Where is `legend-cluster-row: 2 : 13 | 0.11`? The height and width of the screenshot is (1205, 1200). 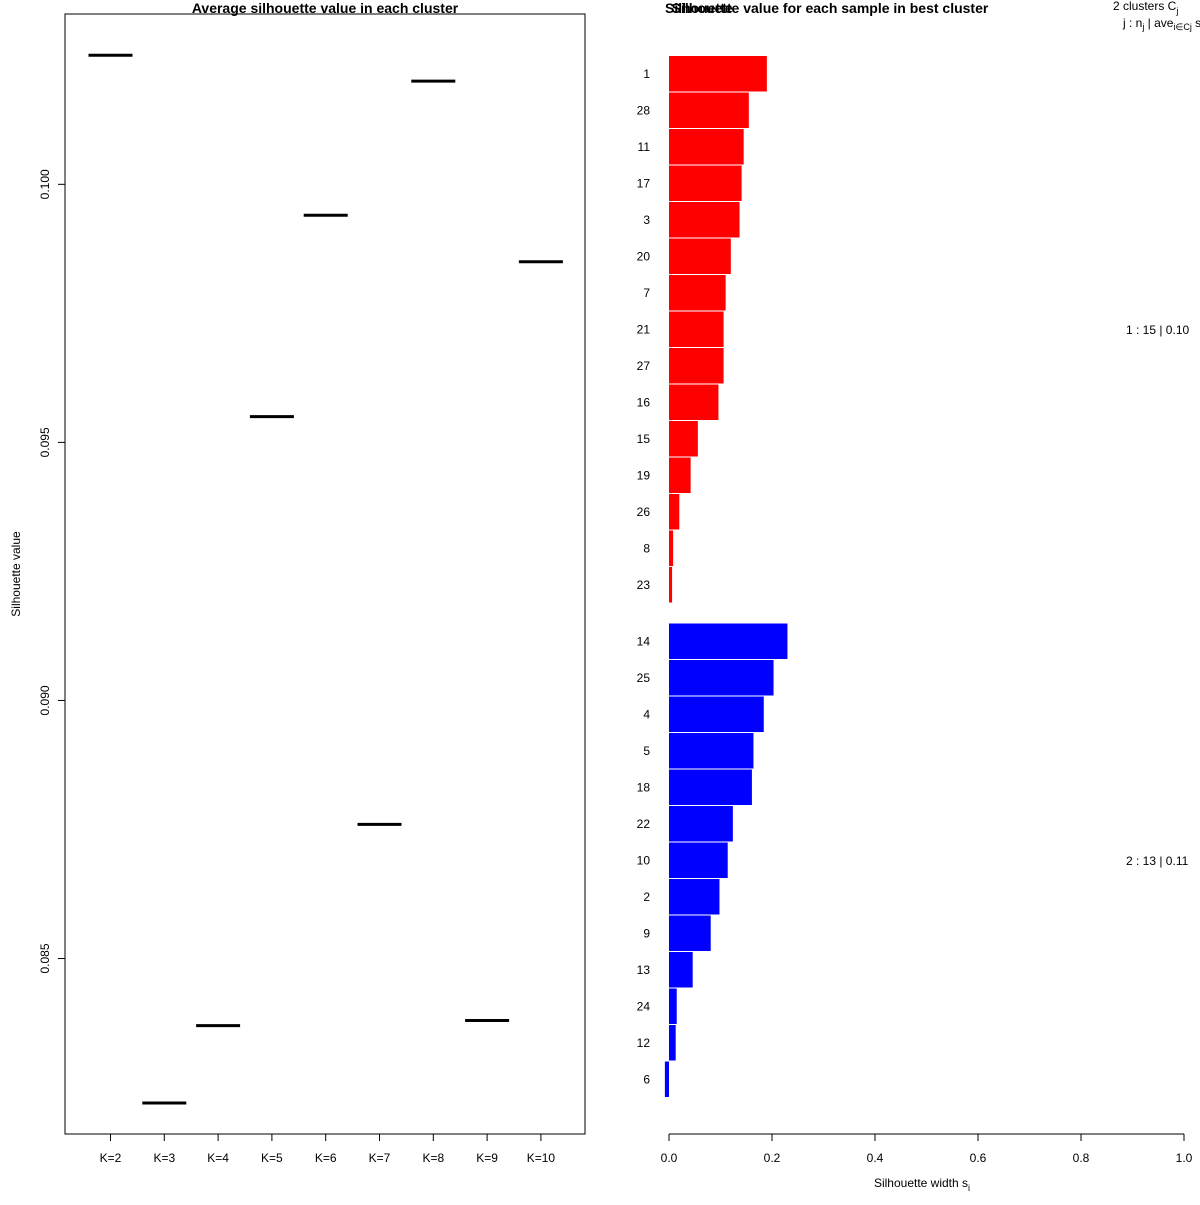
legend-cluster-row: 2 : 13 | 0.11 is located at coordinates (1157, 861).